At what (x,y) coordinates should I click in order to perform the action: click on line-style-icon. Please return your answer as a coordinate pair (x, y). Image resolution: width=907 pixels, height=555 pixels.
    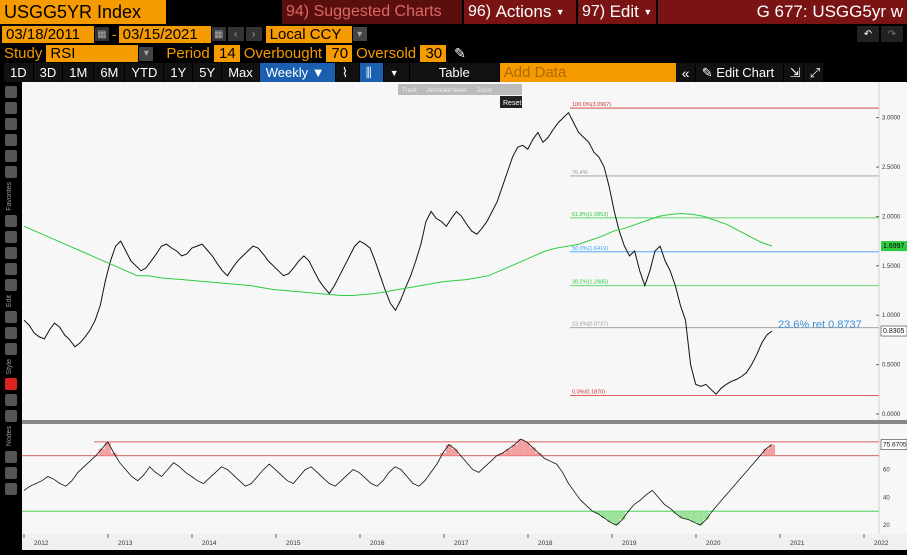
    Looking at the image, I should click on (11, 400).